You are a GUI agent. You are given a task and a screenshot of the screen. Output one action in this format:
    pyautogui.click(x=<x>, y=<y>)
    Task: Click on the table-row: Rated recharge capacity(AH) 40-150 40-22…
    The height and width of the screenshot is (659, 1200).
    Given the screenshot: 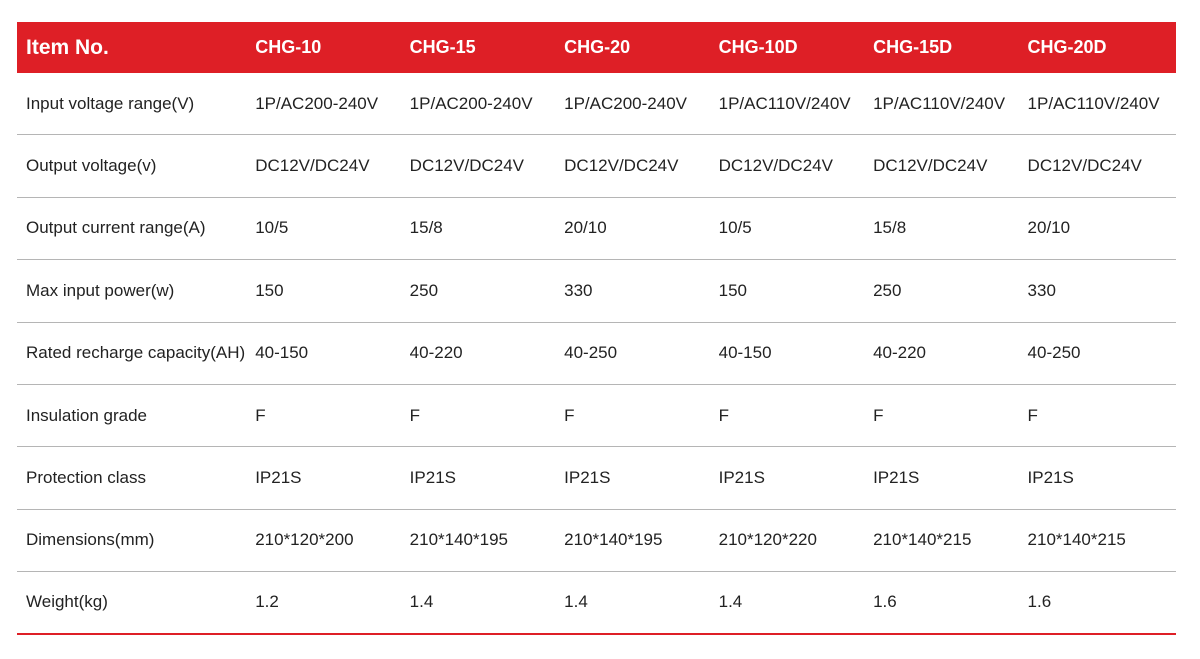 What is the action you would take?
    pyautogui.click(x=596, y=354)
    